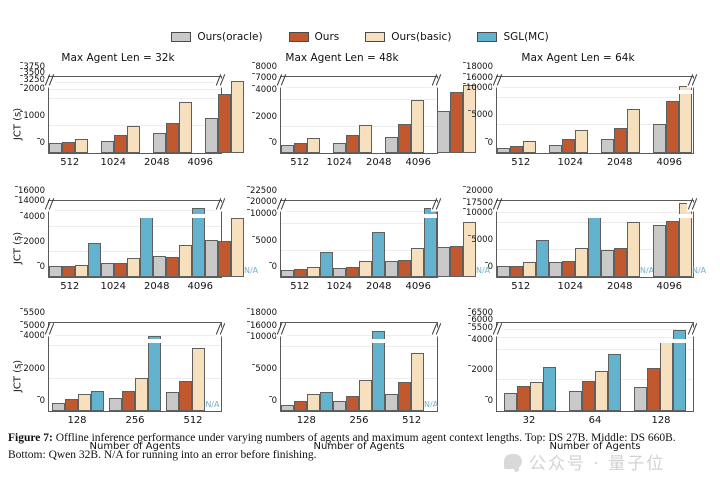 This screenshot has height=484, width=720. I want to click on y-tick-label: 6000, so click(480, 320).